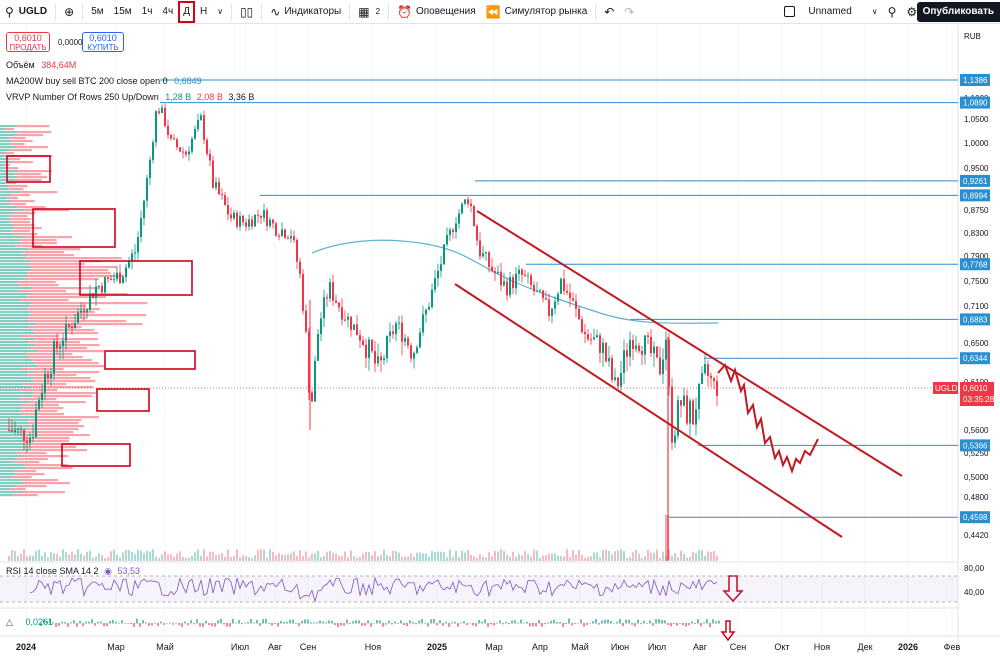 This screenshot has height=656, width=1000. I want to click on interval-1h: 1ч, so click(147, 11).